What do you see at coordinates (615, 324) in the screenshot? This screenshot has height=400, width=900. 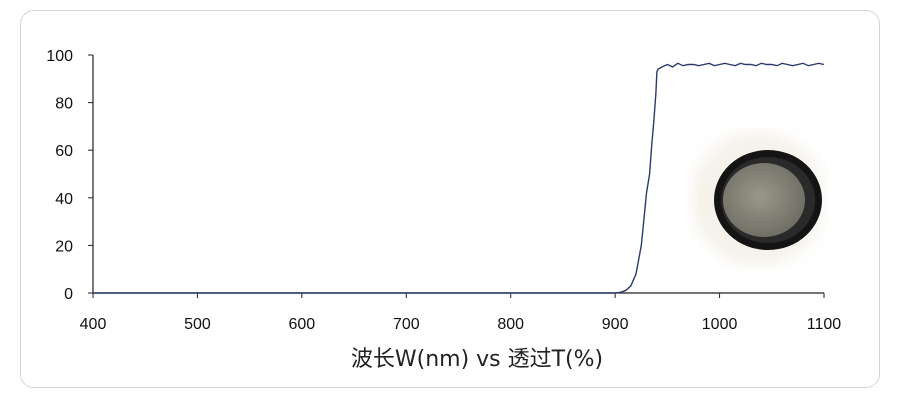 I see `x-tick-label: 900` at bounding box center [615, 324].